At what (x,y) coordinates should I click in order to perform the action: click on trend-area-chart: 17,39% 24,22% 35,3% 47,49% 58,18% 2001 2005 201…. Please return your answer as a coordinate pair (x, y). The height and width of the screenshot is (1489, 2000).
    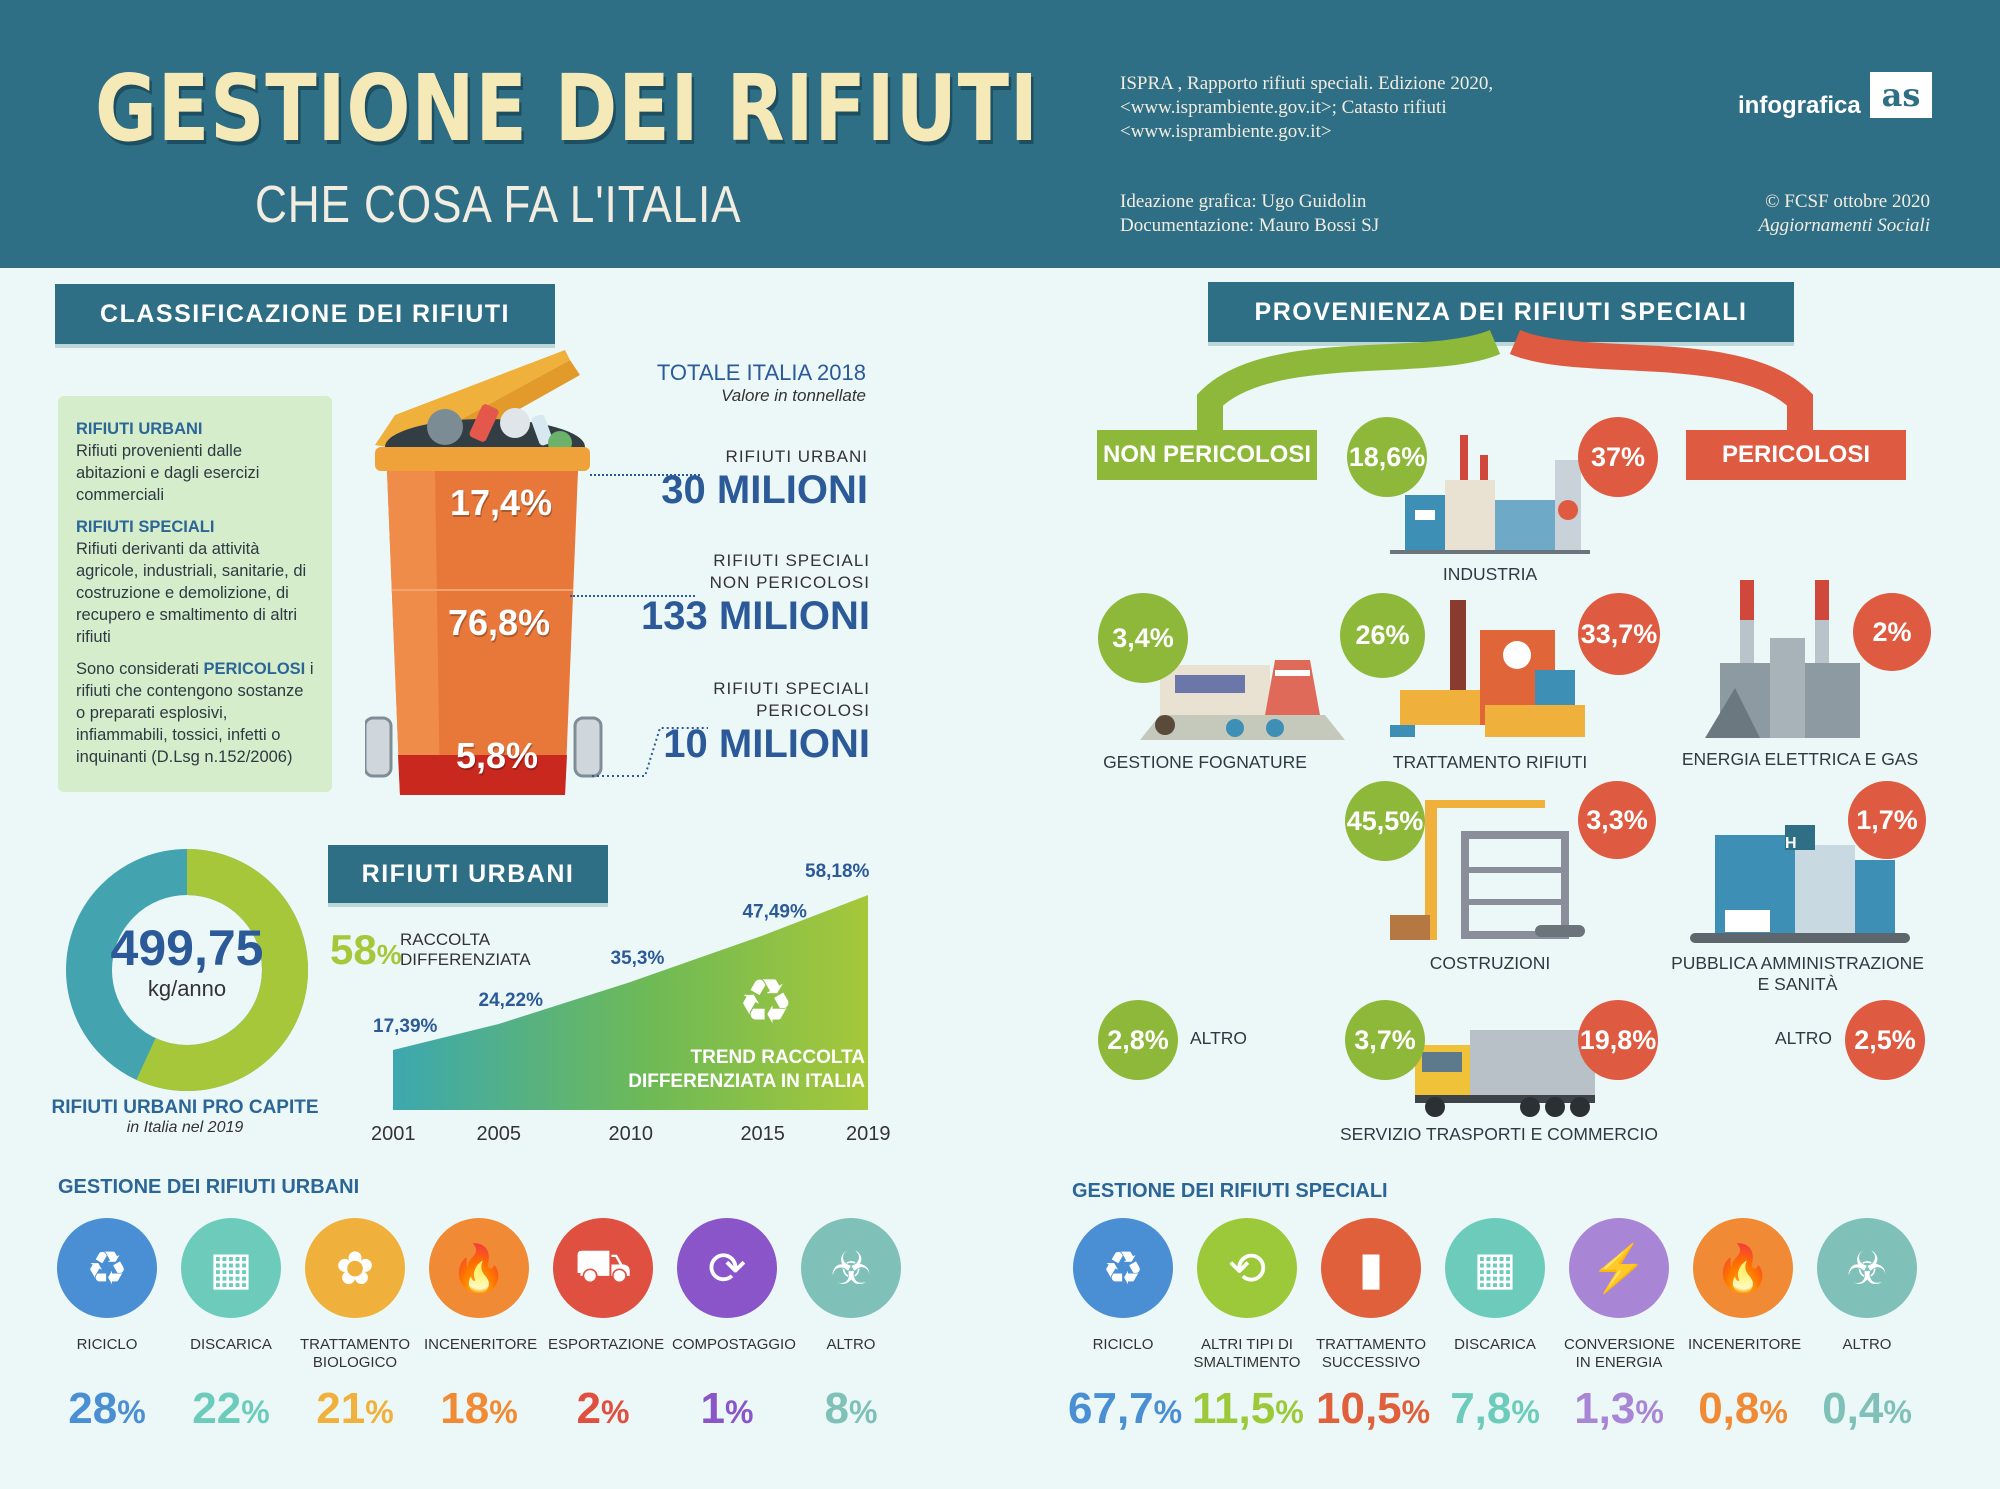
    Looking at the image, I should click on (631, 1003).